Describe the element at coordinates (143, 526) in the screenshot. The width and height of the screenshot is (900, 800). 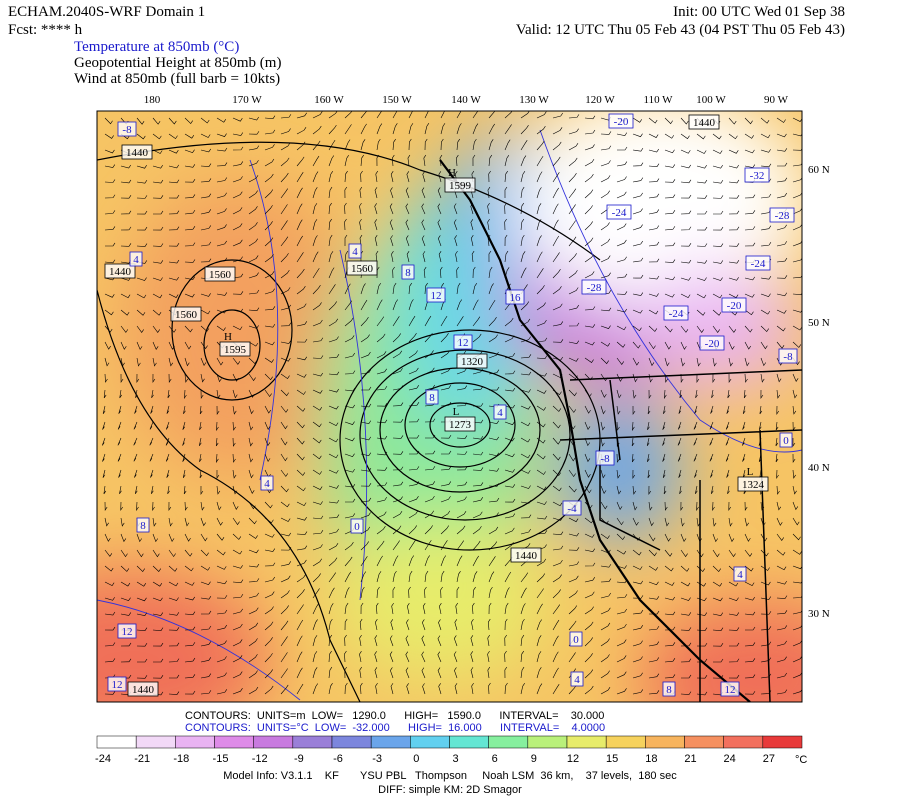
I see `temperature-label: 8` at that location.